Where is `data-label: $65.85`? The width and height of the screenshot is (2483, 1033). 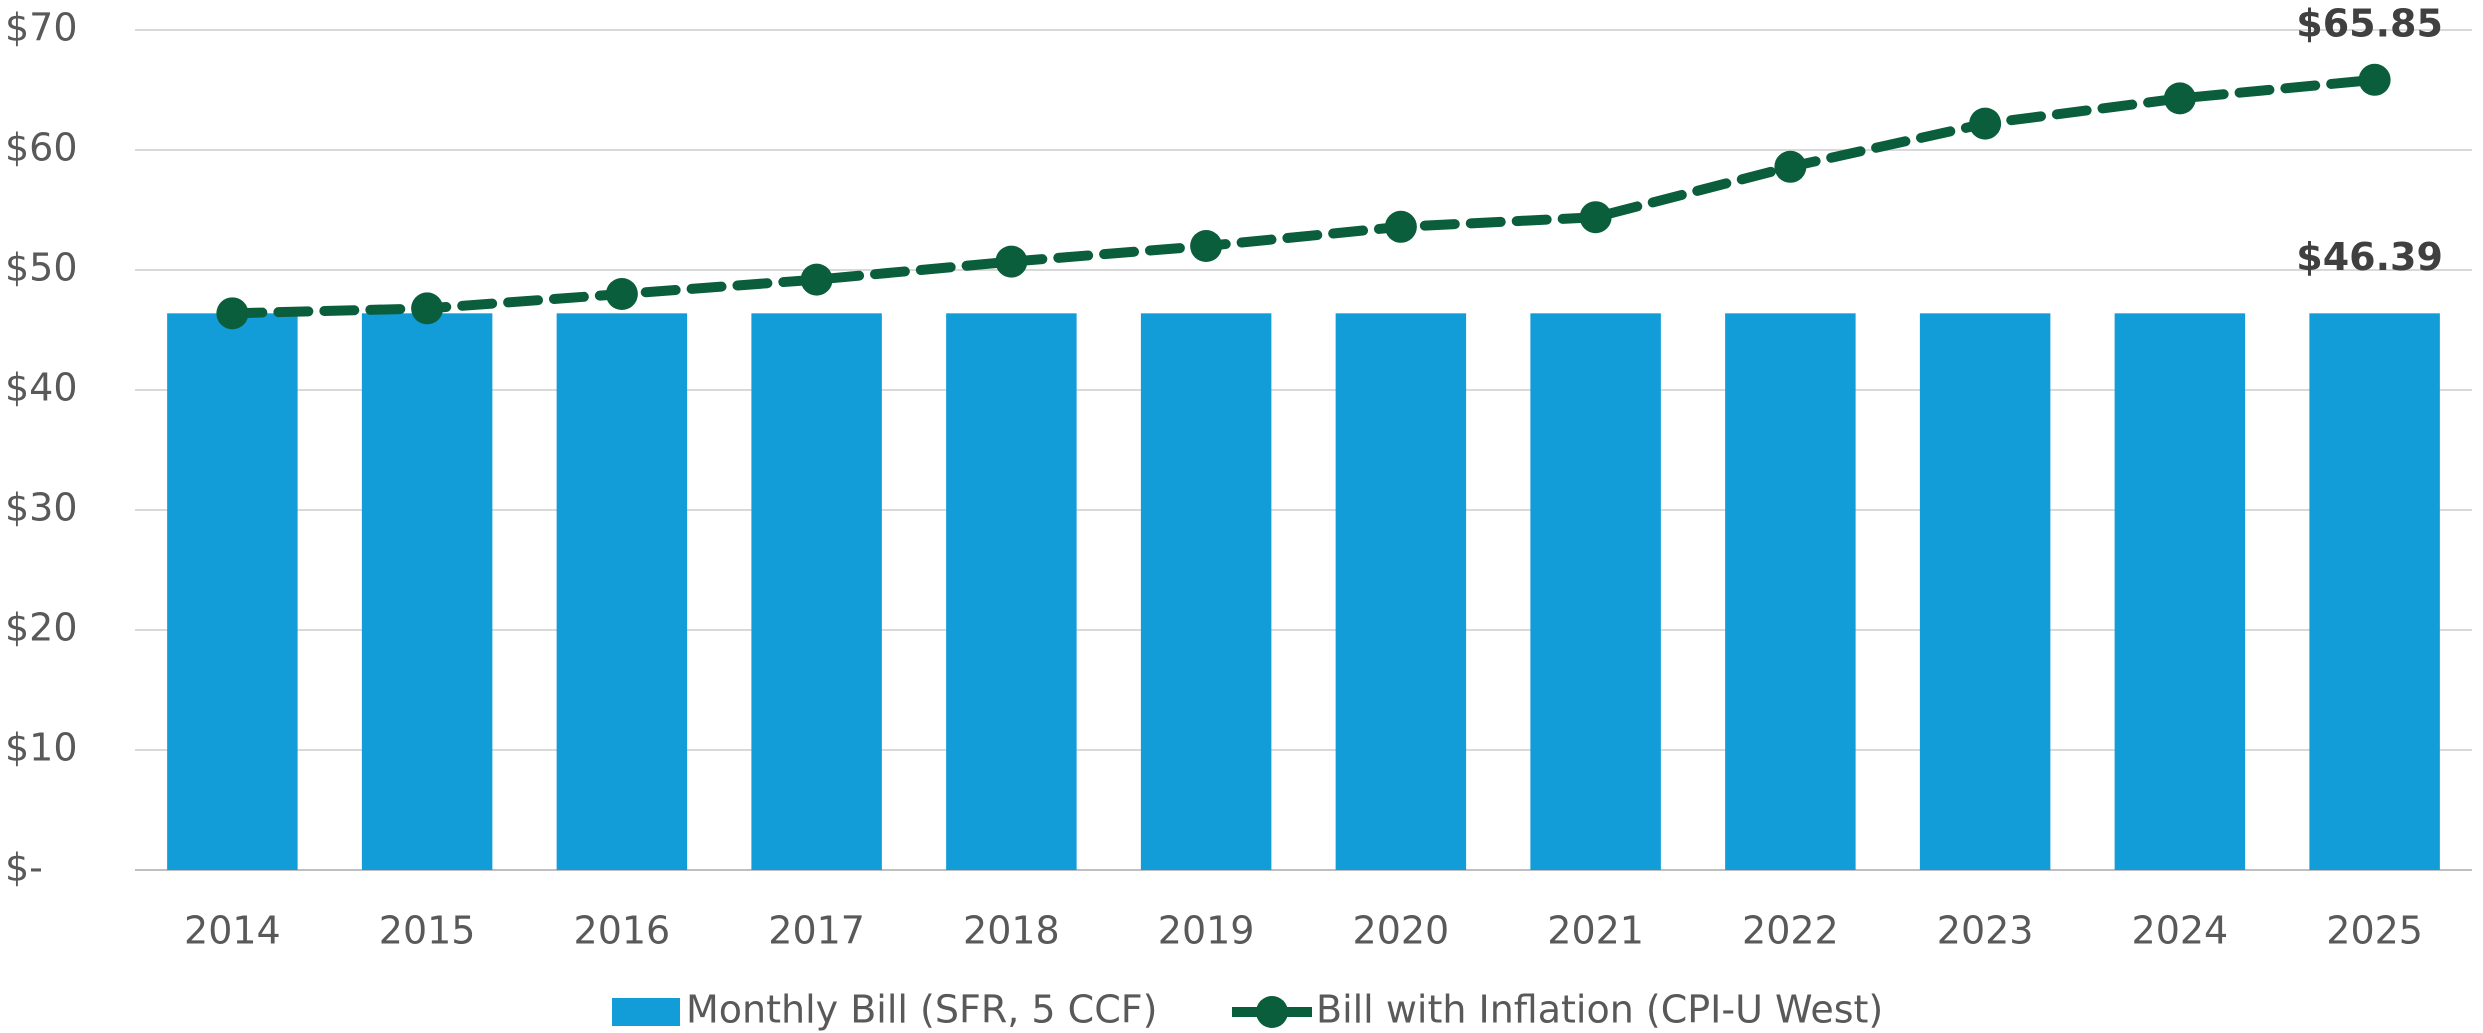 data-label: $65.85 is located at coordinates (2369, 23).